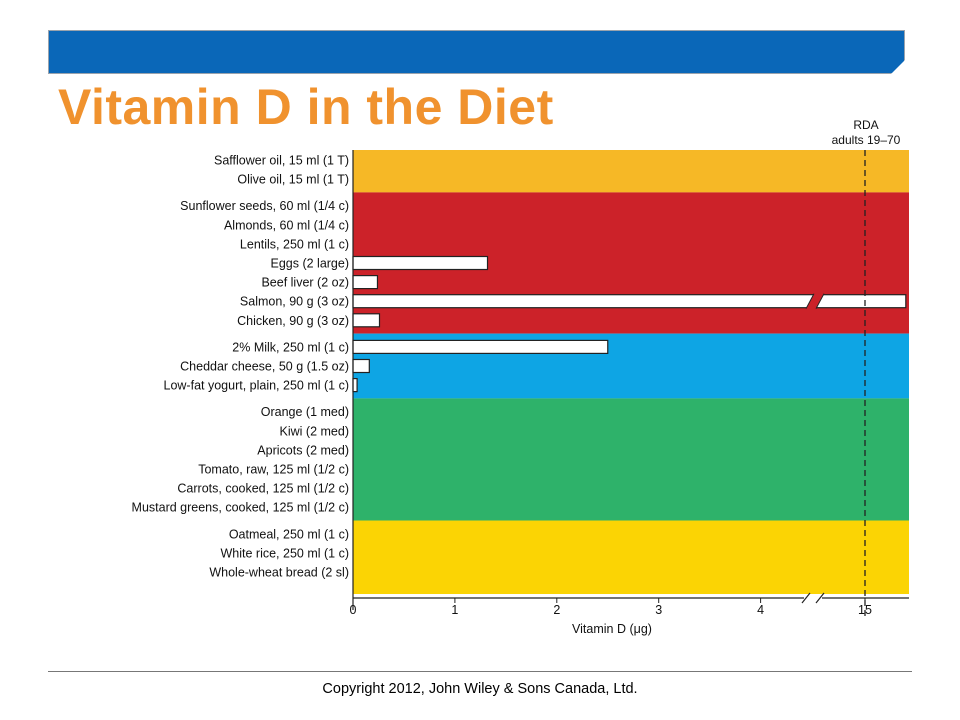  Describe the element at coordinates (306, 107) in the screenshot. I see `slide-title: Vitamin D in the Diet` at that location.